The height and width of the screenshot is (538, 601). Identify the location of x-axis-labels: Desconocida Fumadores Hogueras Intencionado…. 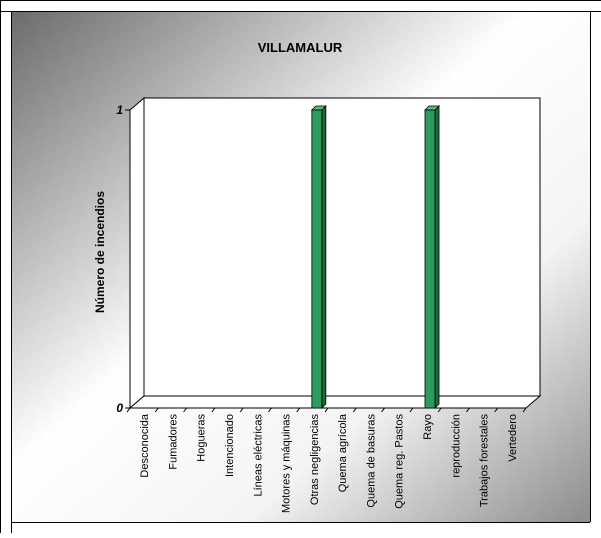
(326, 460).